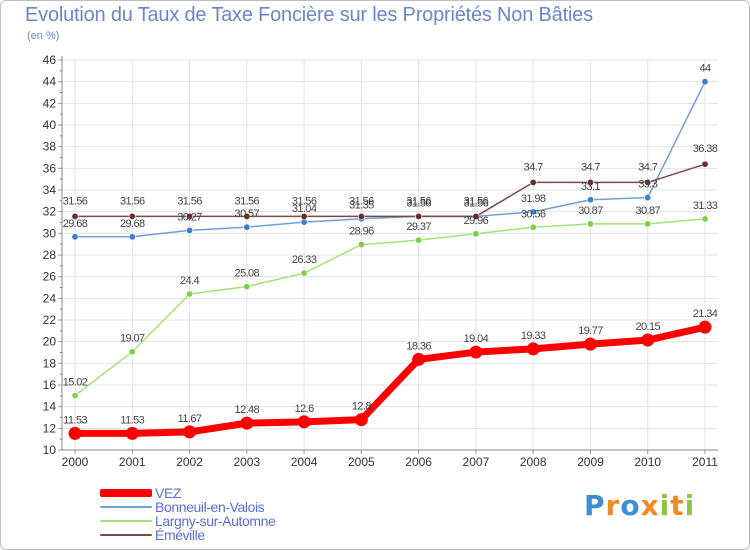 The image size is (750, 550). Describe the element at coordinates (75, 420) in the screenshot. I see `data-label: 11.53` at that location.